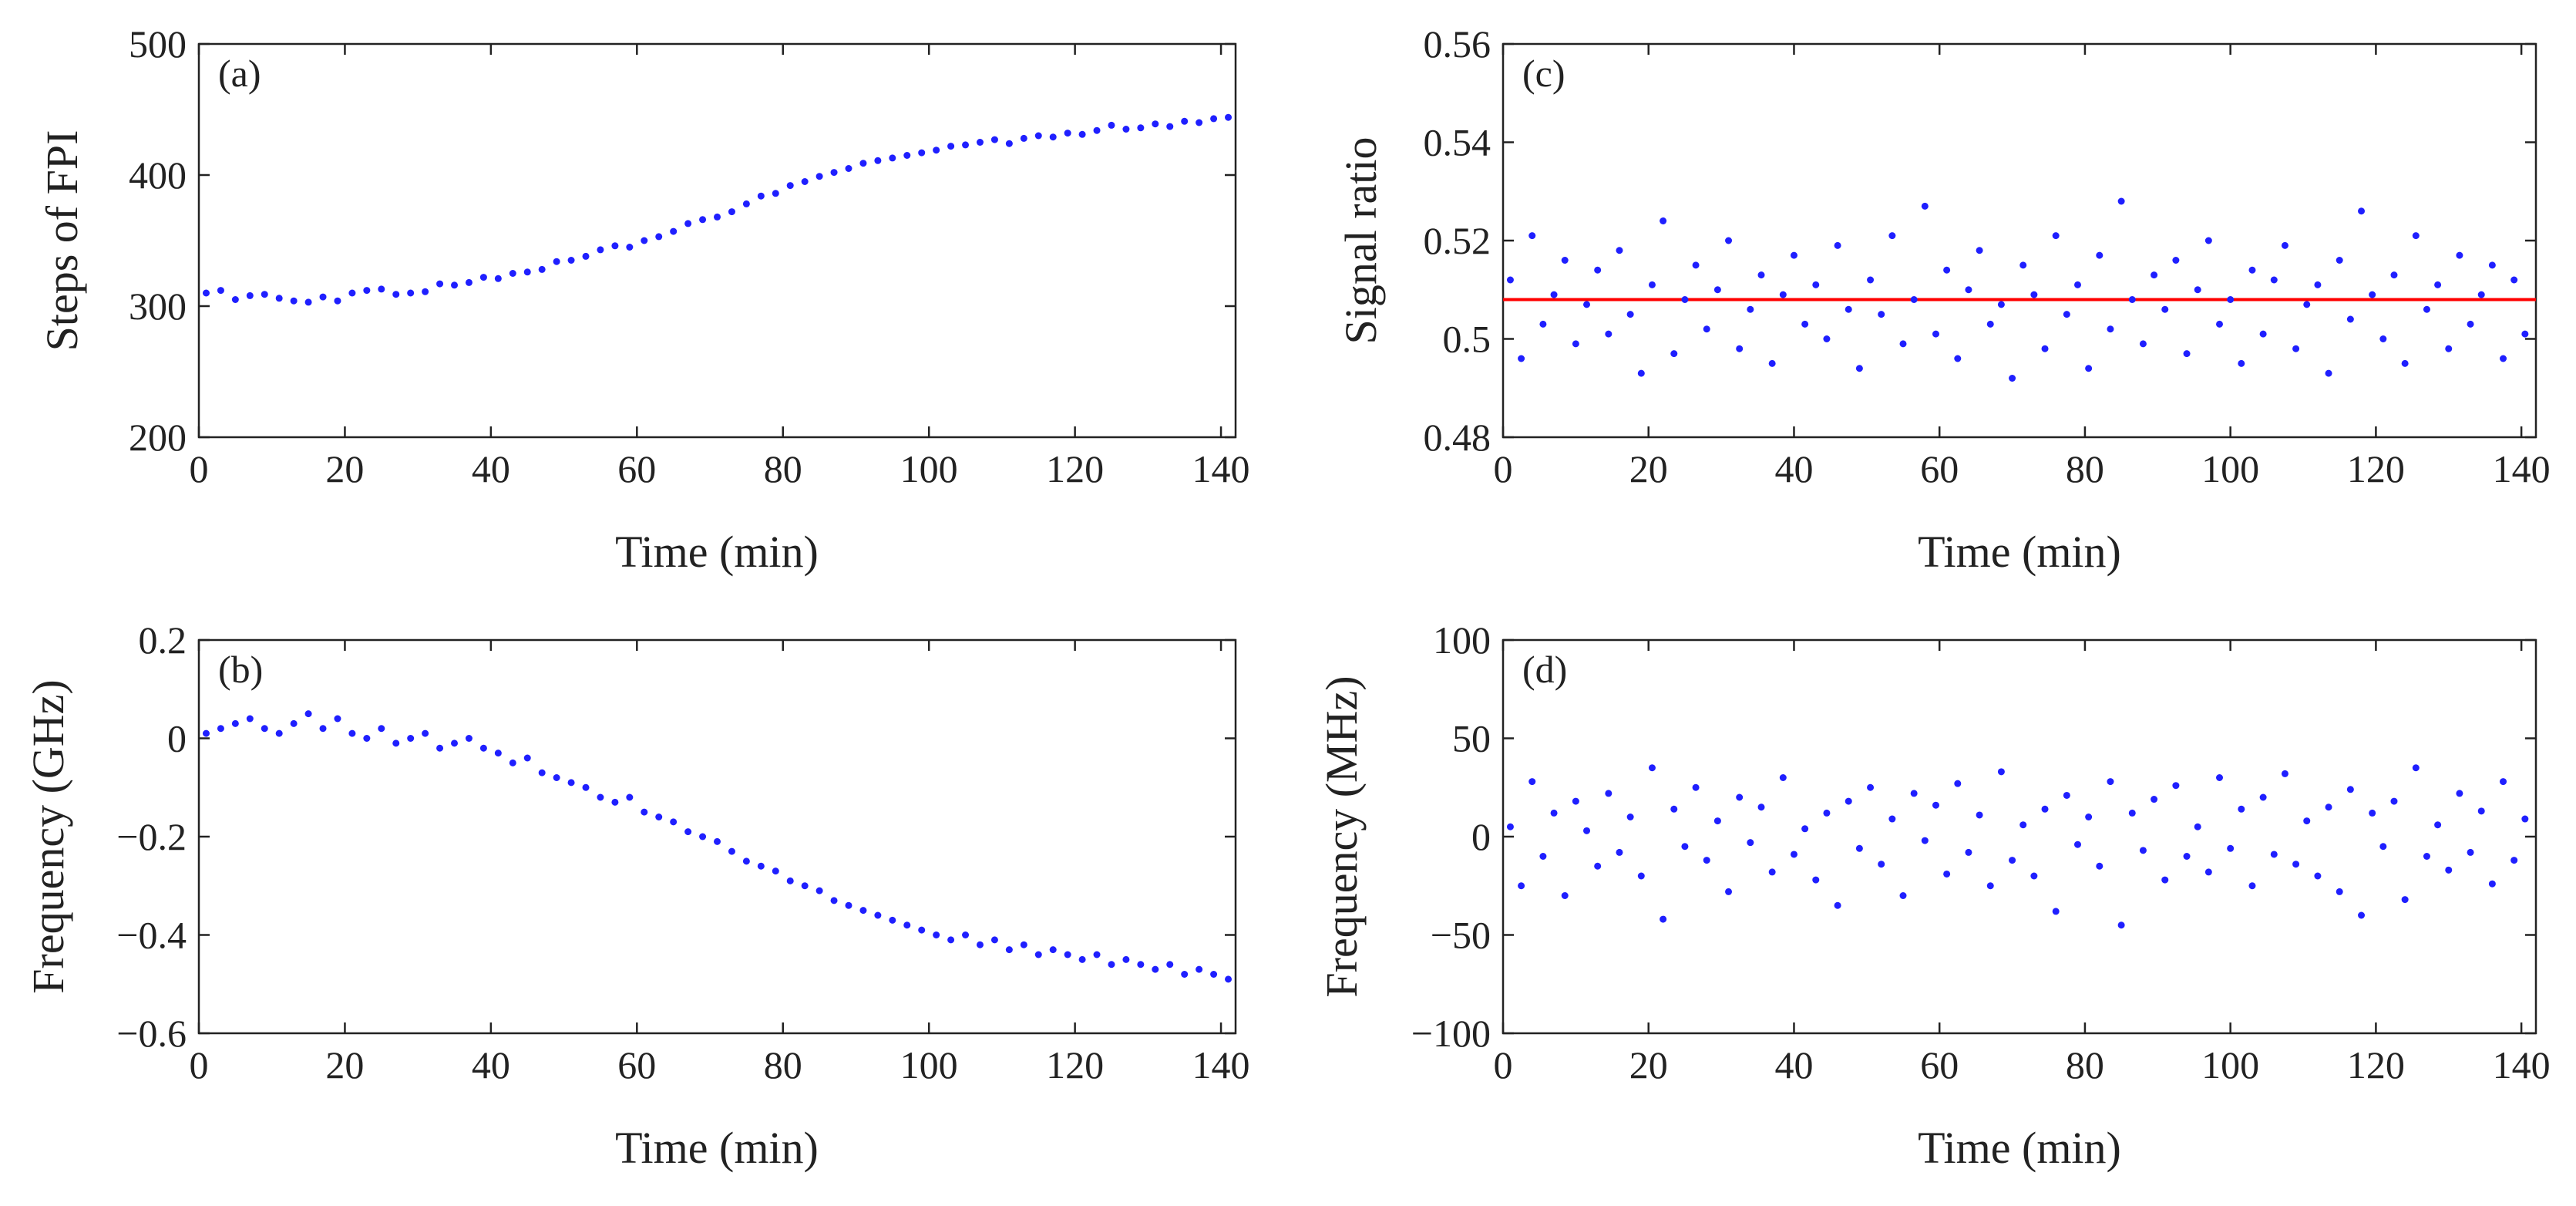  Describe the element at coordinates (1543, 73) in the screenshot. I see `panel-label: (c)` at that location.